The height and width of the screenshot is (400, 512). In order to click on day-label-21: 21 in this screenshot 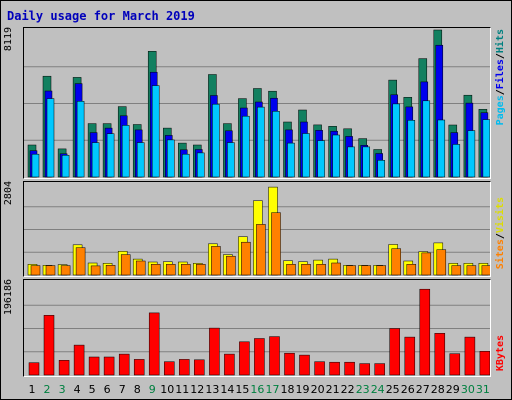, I will do `click(332, 389)`.